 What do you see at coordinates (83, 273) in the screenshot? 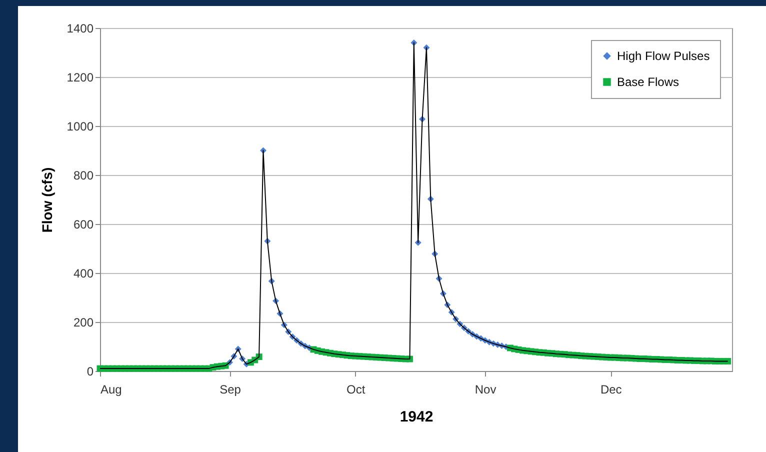
I see `y-tick-label: 400` at bounding box center [83, 273].